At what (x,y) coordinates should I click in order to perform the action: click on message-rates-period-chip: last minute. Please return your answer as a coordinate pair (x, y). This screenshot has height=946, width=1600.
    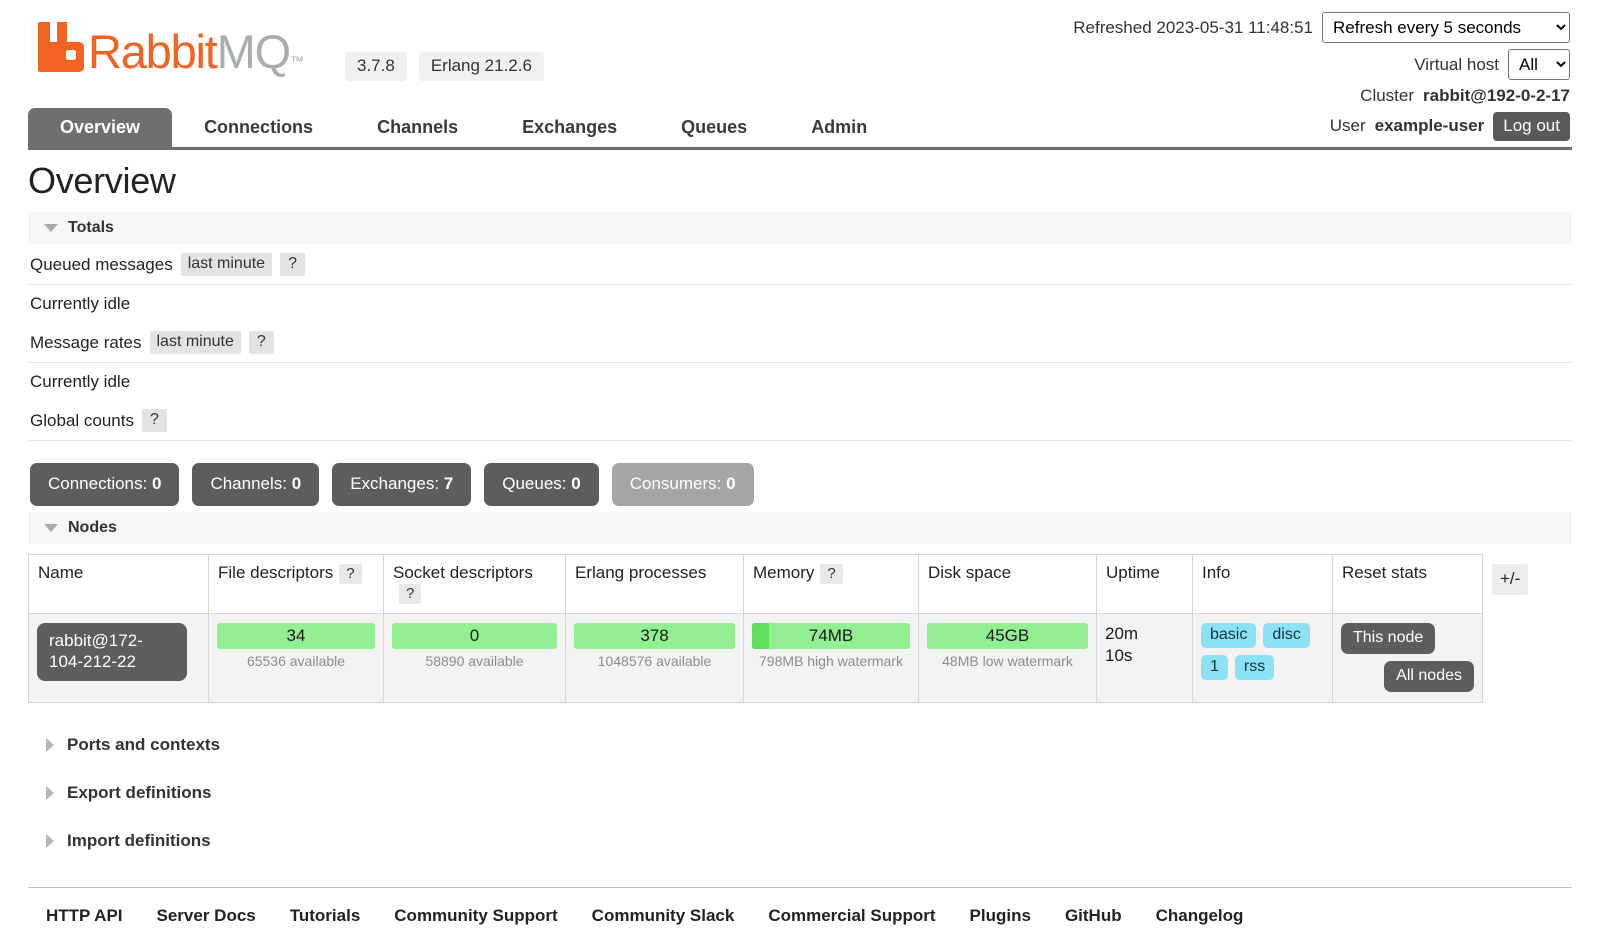
    Looking at the image, I should click on (195, 342).